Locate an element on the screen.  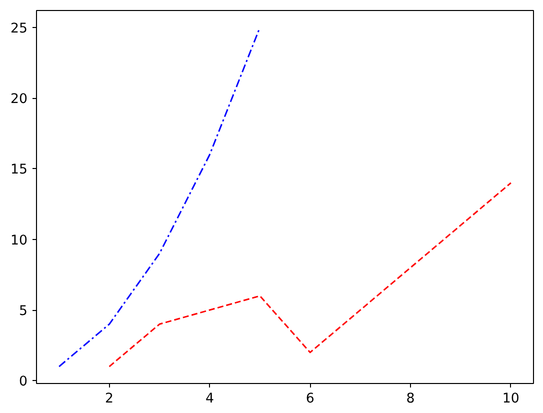
x-tick-label: 8 is located at coordinates (410, 399).